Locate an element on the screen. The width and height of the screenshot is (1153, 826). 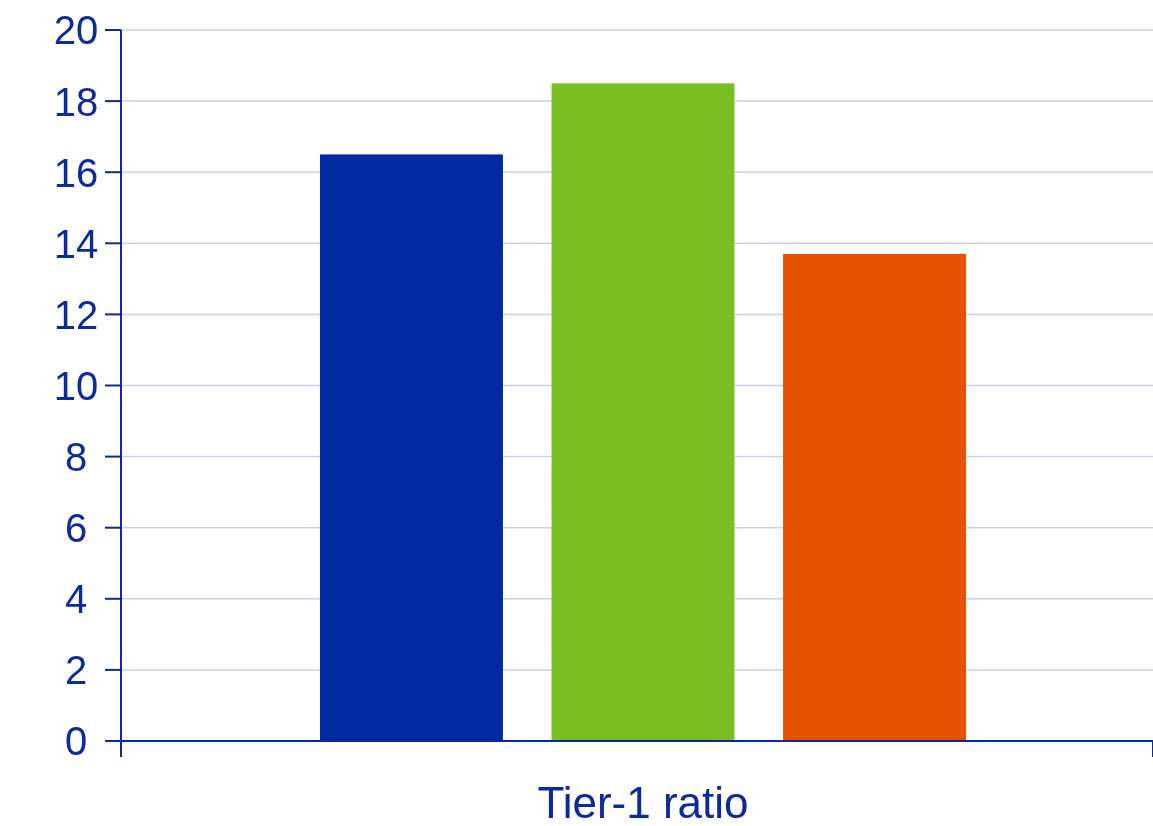
y-tick-label: 20 is located at coordinates (76, 30).